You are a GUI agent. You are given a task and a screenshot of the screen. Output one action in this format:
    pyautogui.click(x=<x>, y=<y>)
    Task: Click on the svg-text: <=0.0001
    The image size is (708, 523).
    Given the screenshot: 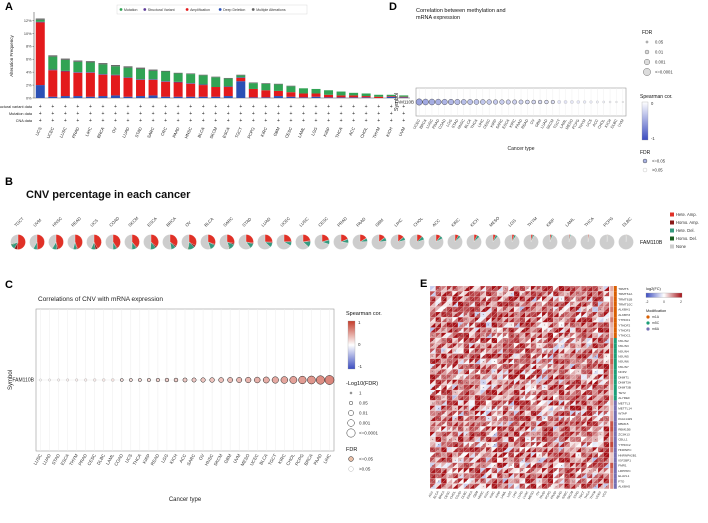 What is the action you would take?
    pyautogui.click(x=369, y=433)
    